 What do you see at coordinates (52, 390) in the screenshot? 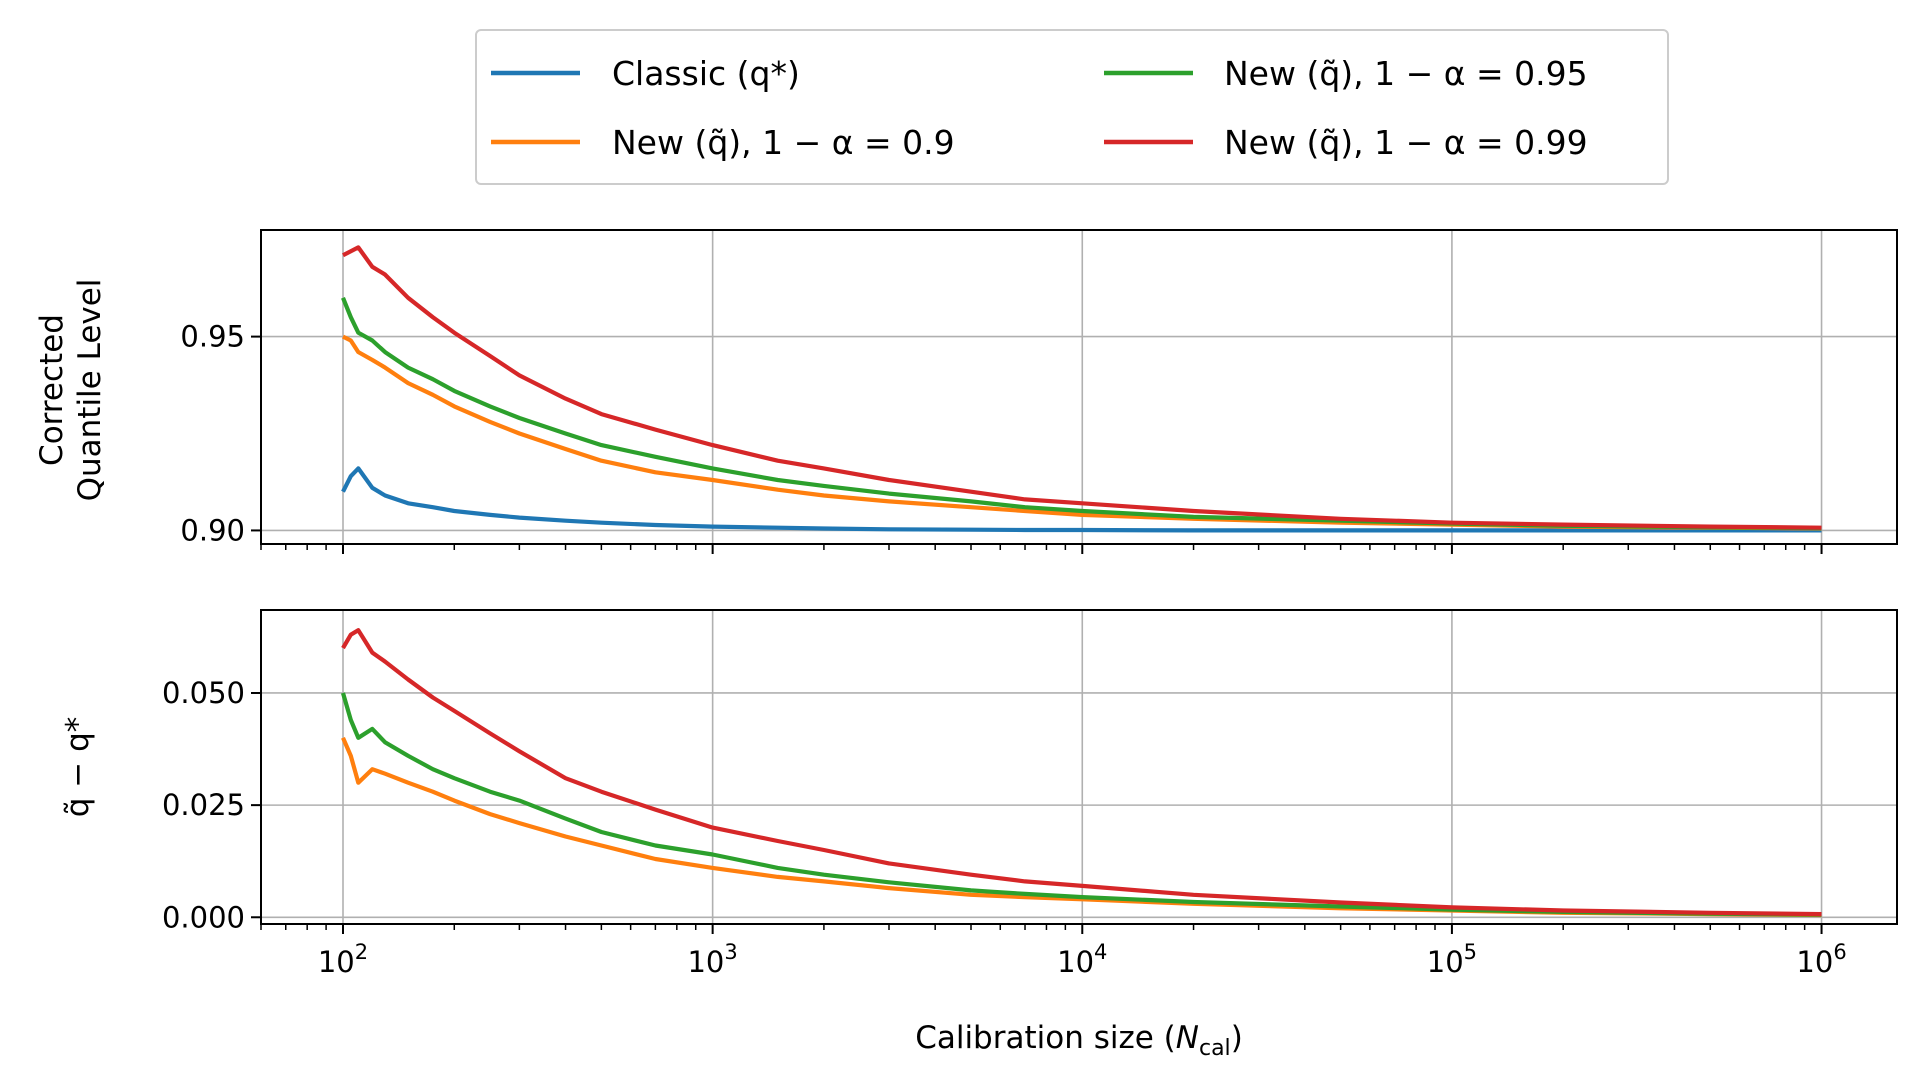
I see `top-ylabel-line1: Corrected` at bounding box center [52, 390].